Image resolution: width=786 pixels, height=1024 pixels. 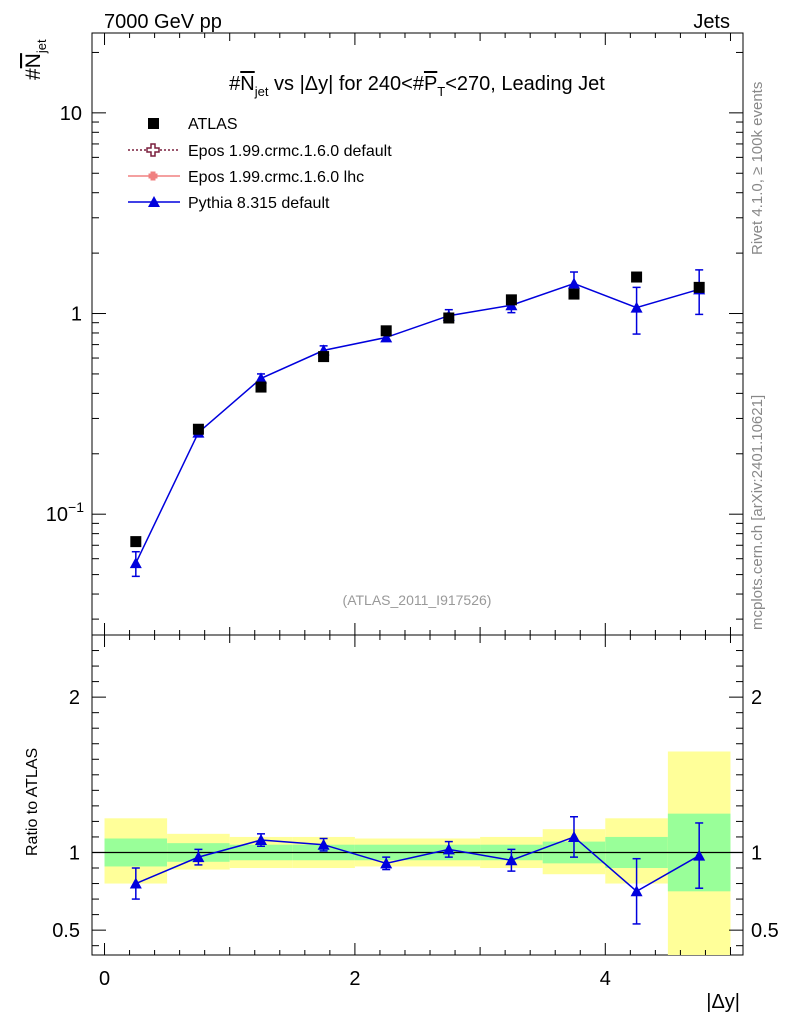 I want to click on x-axis-label: |Δy|, so click(x=723, y=1002).